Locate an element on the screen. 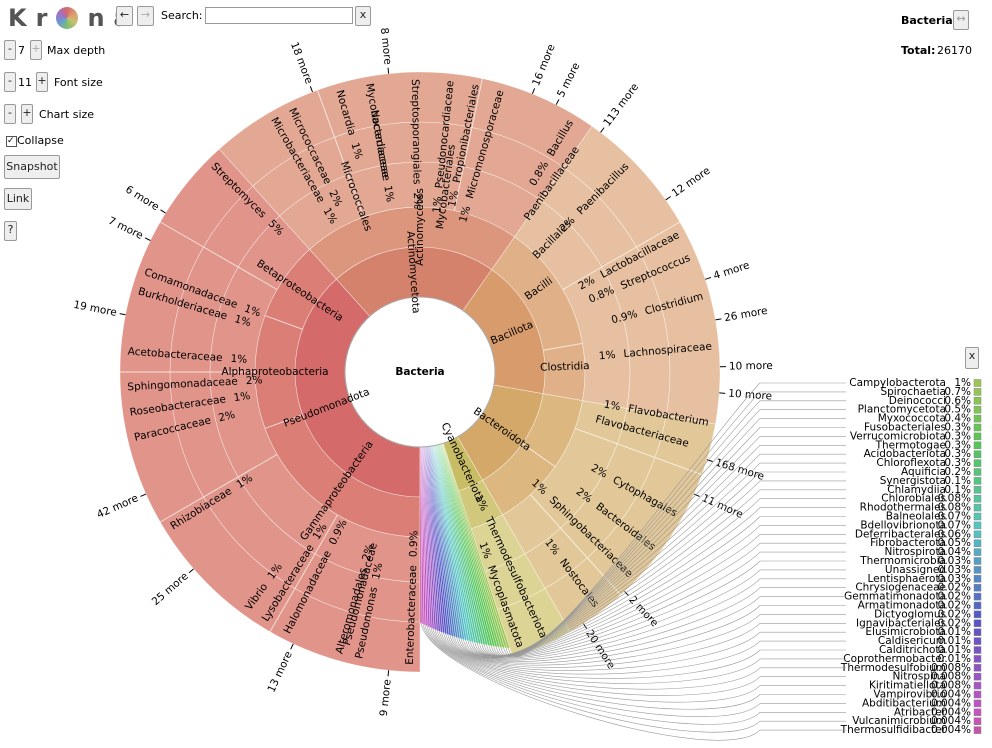 Image resolution: width=992 pixels, height=748 pixels. legend-close-button: x is located at coordinates (972, 358).